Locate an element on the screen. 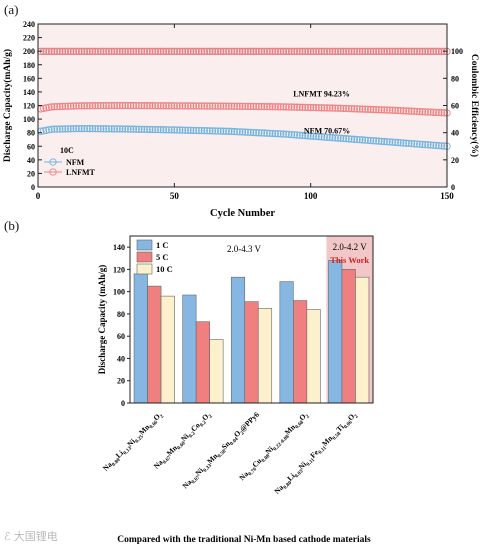 The image size is (480, 550). series-nfm is located at coordinates (244, 137).